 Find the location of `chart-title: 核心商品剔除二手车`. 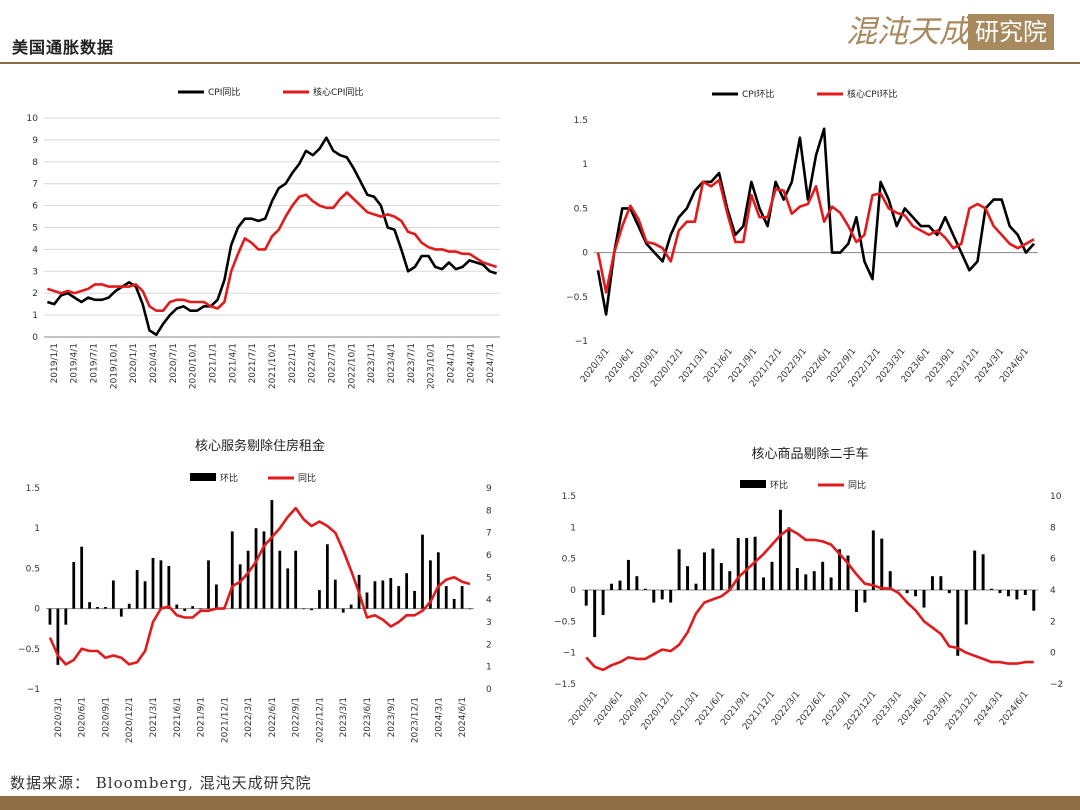

chart-title: 核心商品剔除二手车 is located at coordinates (809, 454).